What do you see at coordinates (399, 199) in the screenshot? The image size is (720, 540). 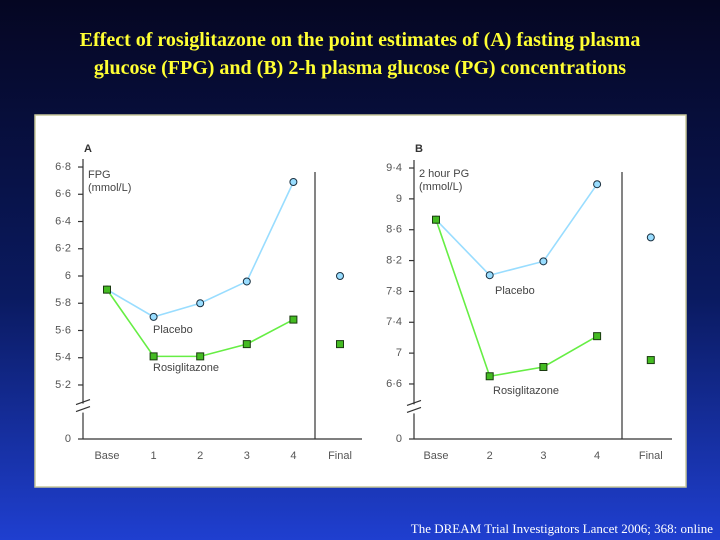 I see `y-tick-label: 9` at bounding box center [399, 199].